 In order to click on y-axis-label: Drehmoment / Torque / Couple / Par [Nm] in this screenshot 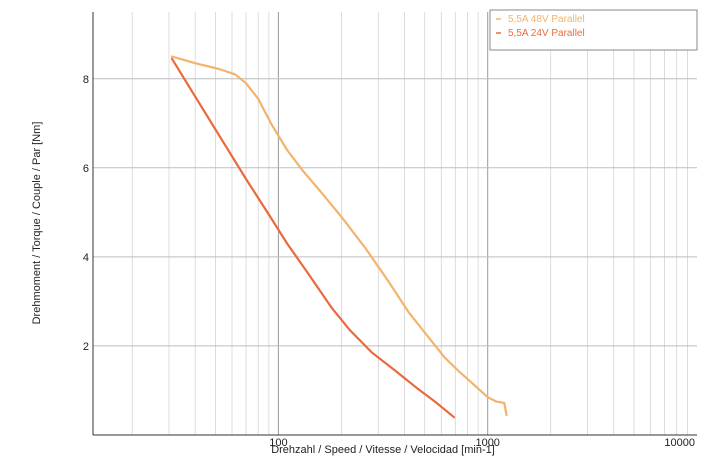, I will do `click(37, 223)`.